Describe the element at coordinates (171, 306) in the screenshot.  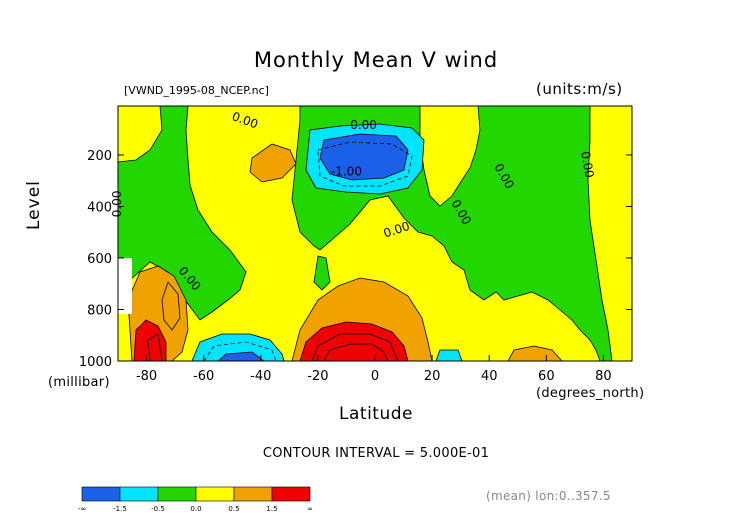
I see `solid-contour-orange-pole` at that location.